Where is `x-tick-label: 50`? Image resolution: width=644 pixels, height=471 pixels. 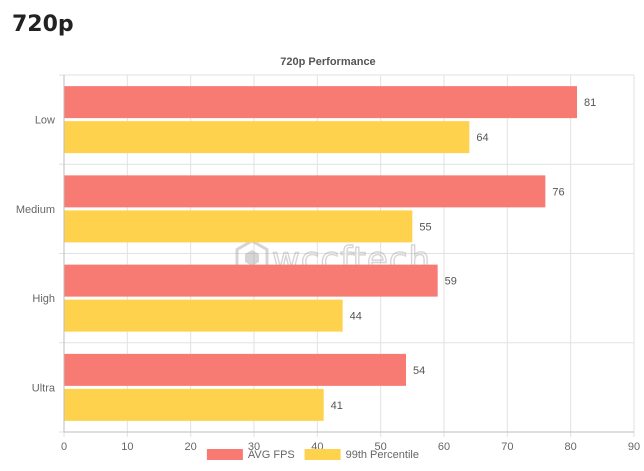
x-tick-label: 50 is located at coordinates (381, 447).